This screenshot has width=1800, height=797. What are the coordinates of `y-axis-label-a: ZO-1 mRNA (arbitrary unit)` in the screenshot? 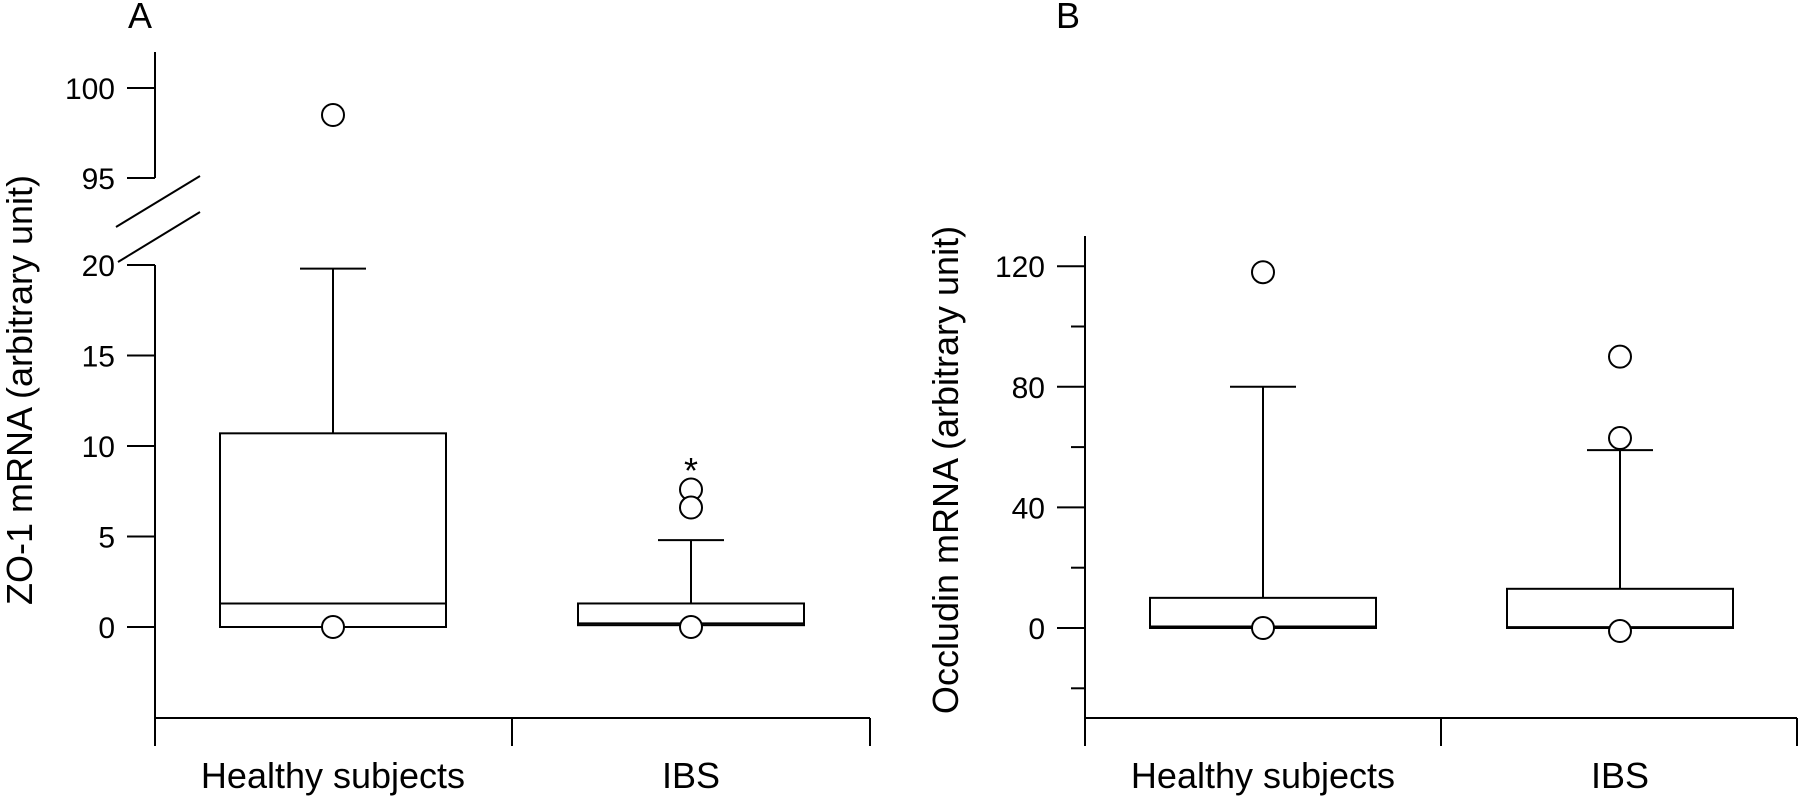 It's located at (20, 390).